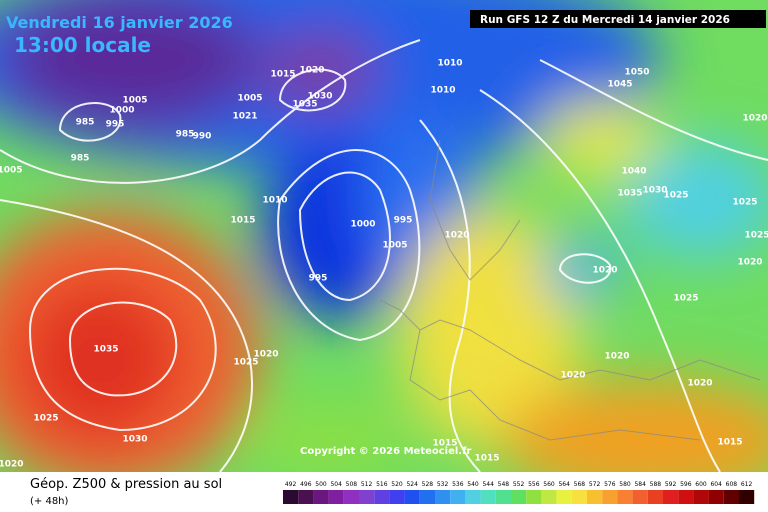  What do you see at coordinates (244, 117) in the screenshot?
I see `isobar-label: 1021` at bounding box center [244, 117].